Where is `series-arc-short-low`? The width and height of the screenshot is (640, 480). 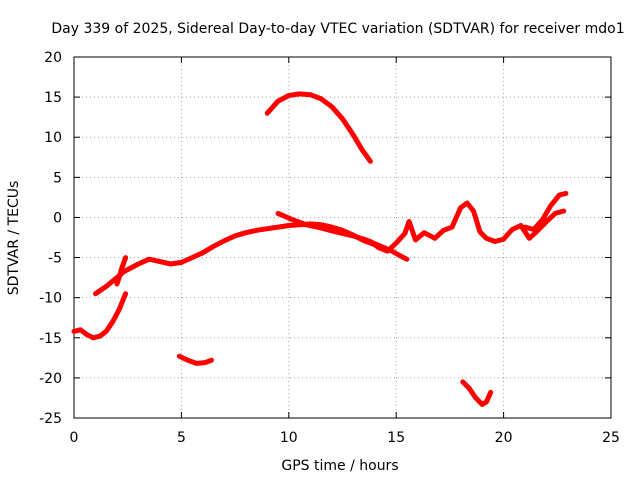
series-arc-short-low is located at coordinates (121, 271).